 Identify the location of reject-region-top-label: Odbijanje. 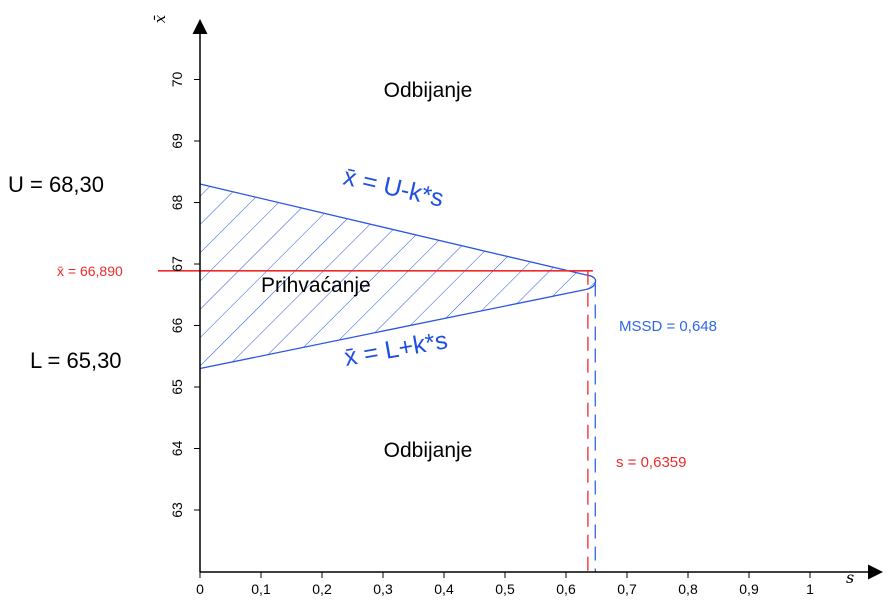
(428, 90).